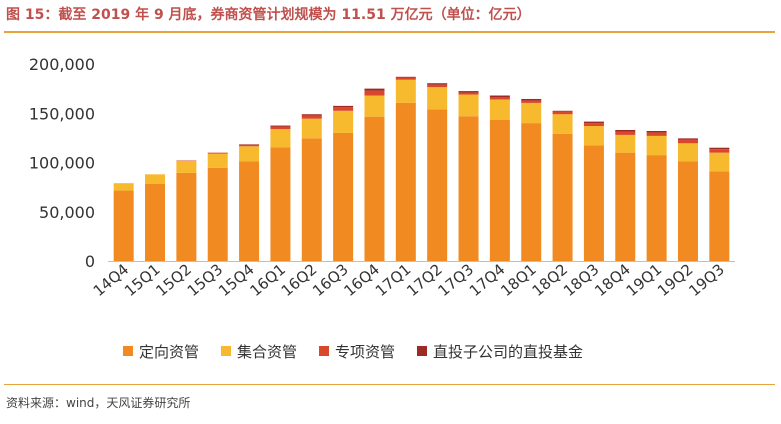 This screenshot has height=424, width=781. Describe the element at coordinates (456, 280) in the screenshot. I see `x-tick-label: 17Q3` at that location.